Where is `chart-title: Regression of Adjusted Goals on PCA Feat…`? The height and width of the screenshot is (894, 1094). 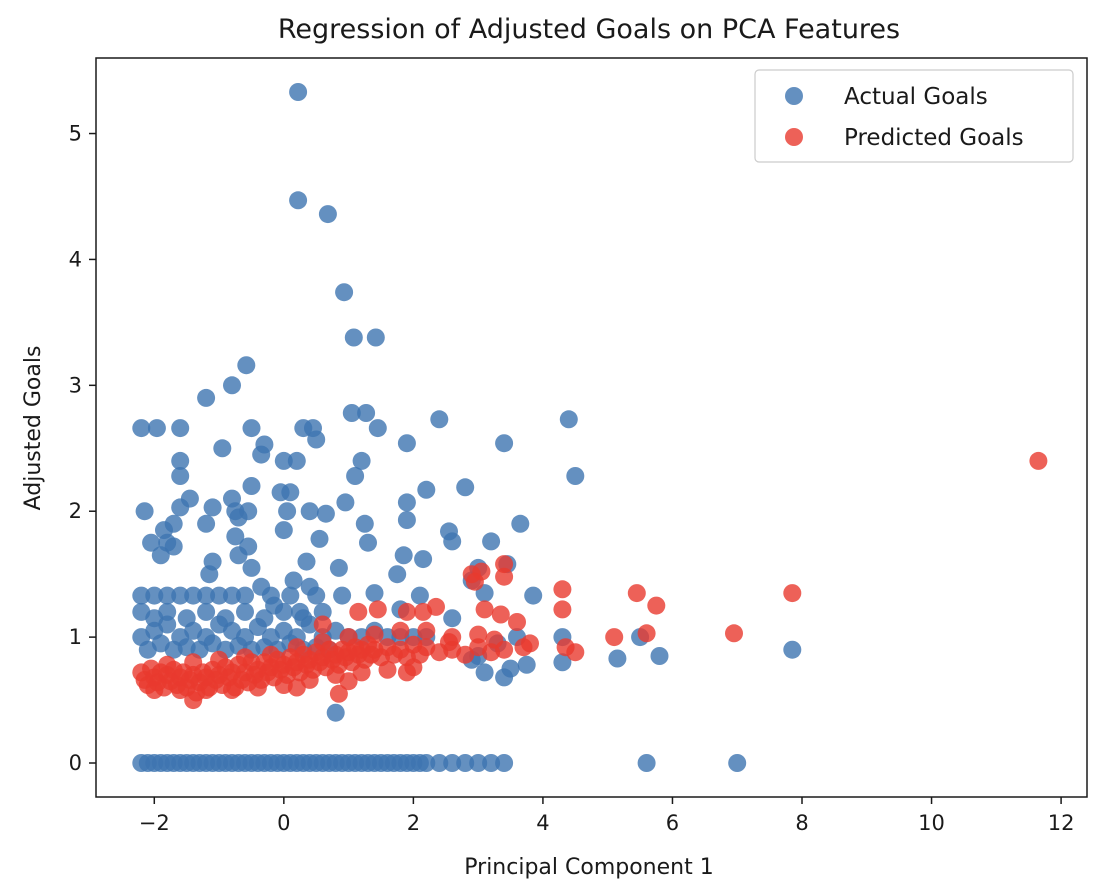 chart-title: Regression of Adjusted Goals on PCA Feat… is located at coordinates (589, 29).